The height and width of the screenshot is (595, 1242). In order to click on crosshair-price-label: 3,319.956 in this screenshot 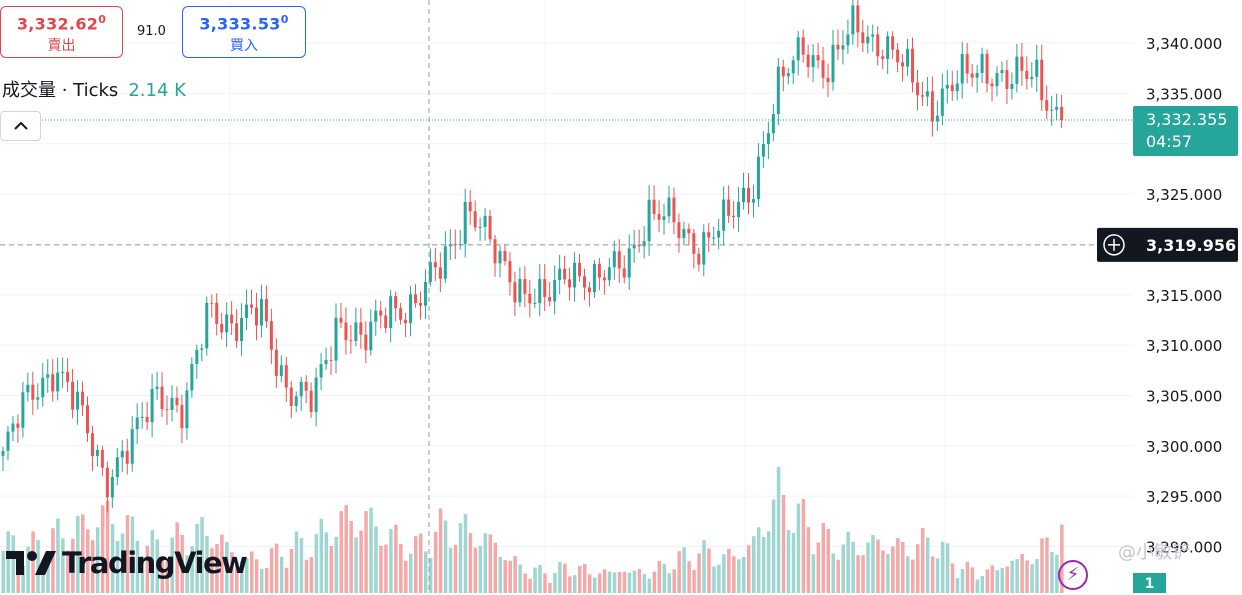, I will do `click(1167, 244)`.